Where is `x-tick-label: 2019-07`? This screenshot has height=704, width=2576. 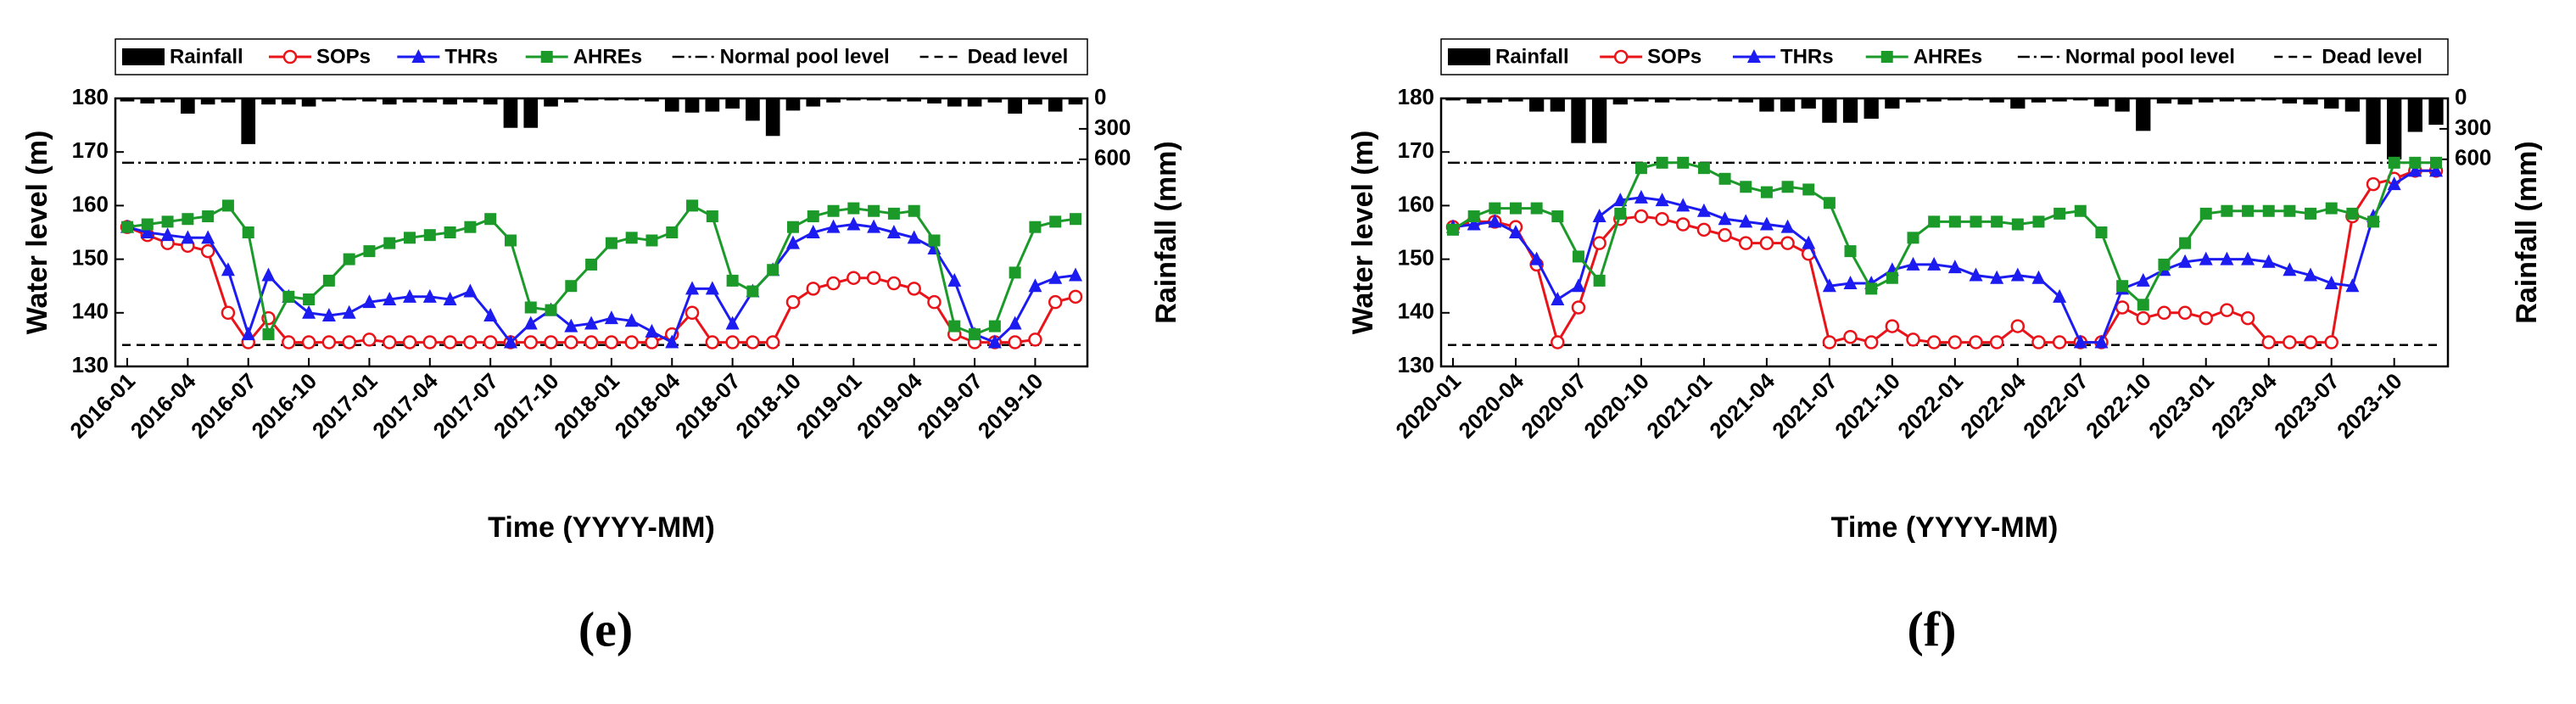
x-tick-label: 2019-07 is located at coordinates (949, 406).